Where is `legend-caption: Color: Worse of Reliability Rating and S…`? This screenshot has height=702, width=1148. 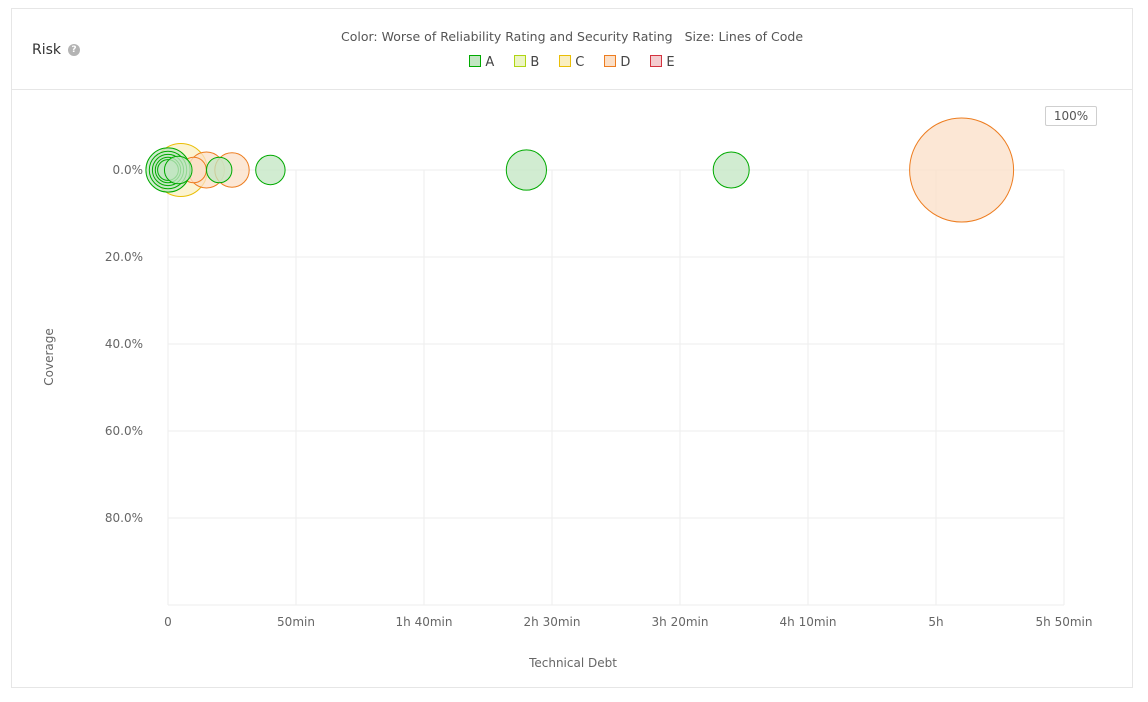
legend-caption: Color: Worse of Reliability Rating and S… is located at coordinates (572, 36).